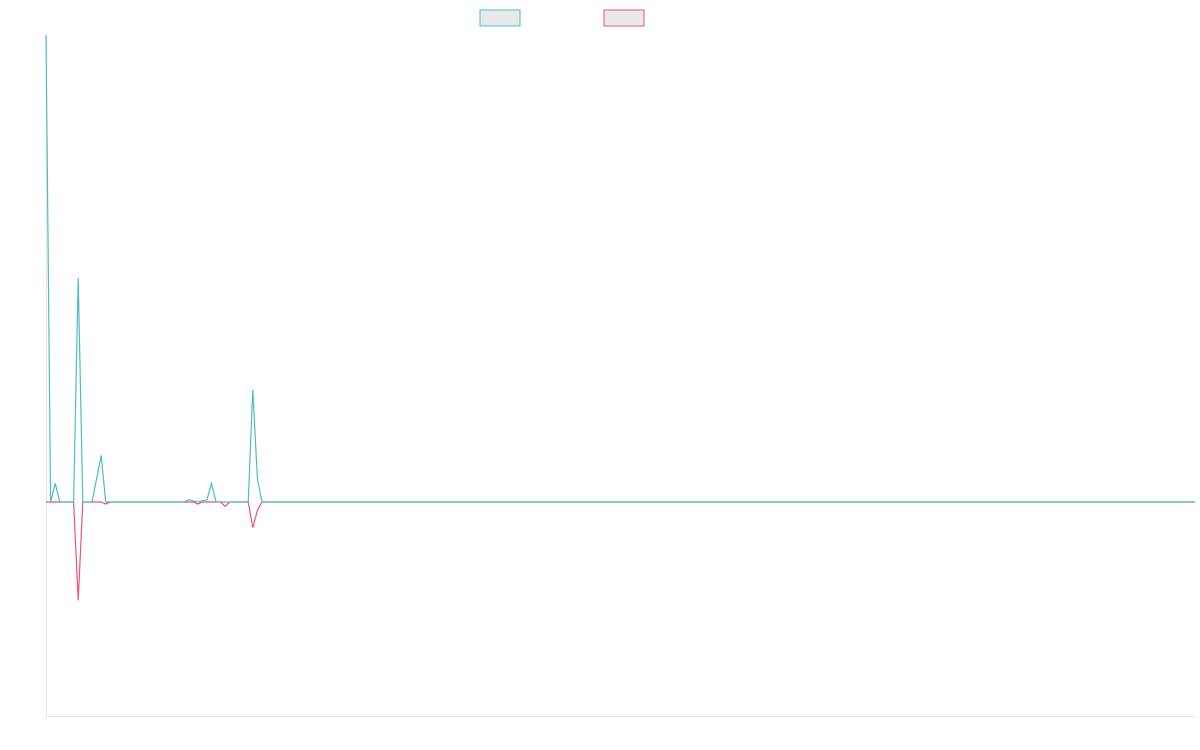 The image size is (1200, 750). I want to click on legend, so click(562, 18).